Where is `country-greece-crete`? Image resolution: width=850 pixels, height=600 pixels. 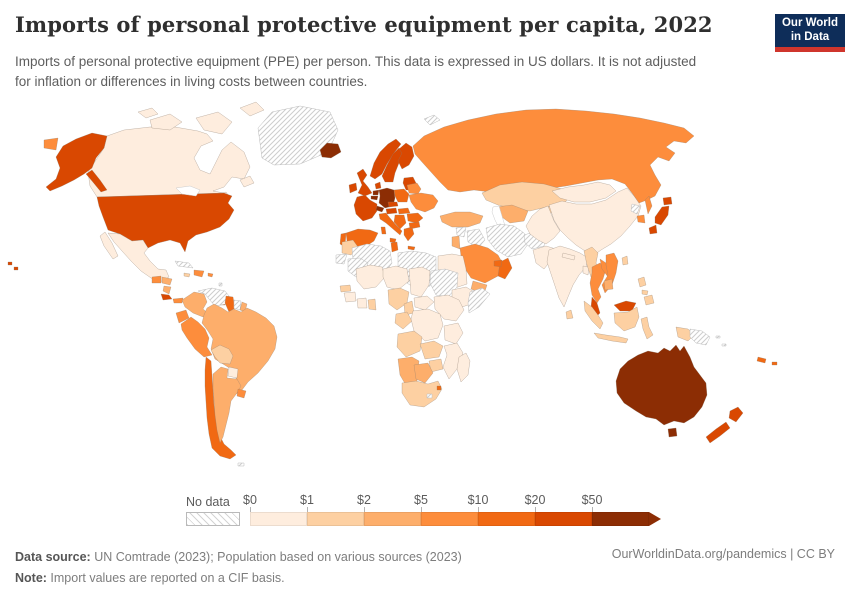
country-greece-crete is located at coordinates (411, 248).